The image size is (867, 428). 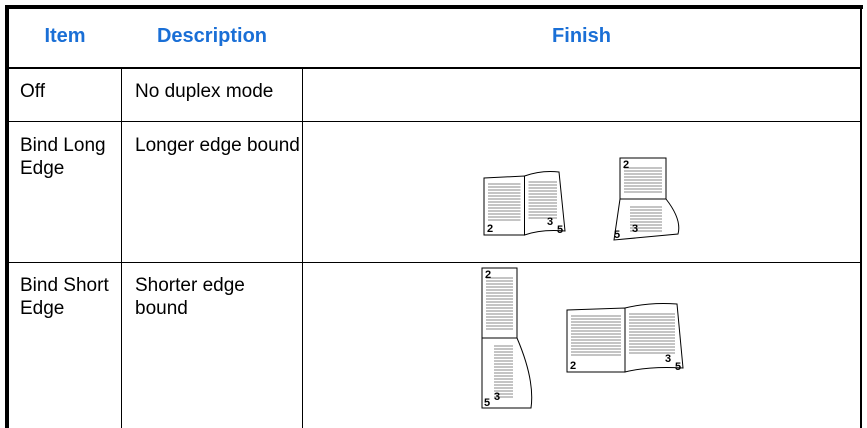 I want to click on header: Description, so click(x=212, y=36).